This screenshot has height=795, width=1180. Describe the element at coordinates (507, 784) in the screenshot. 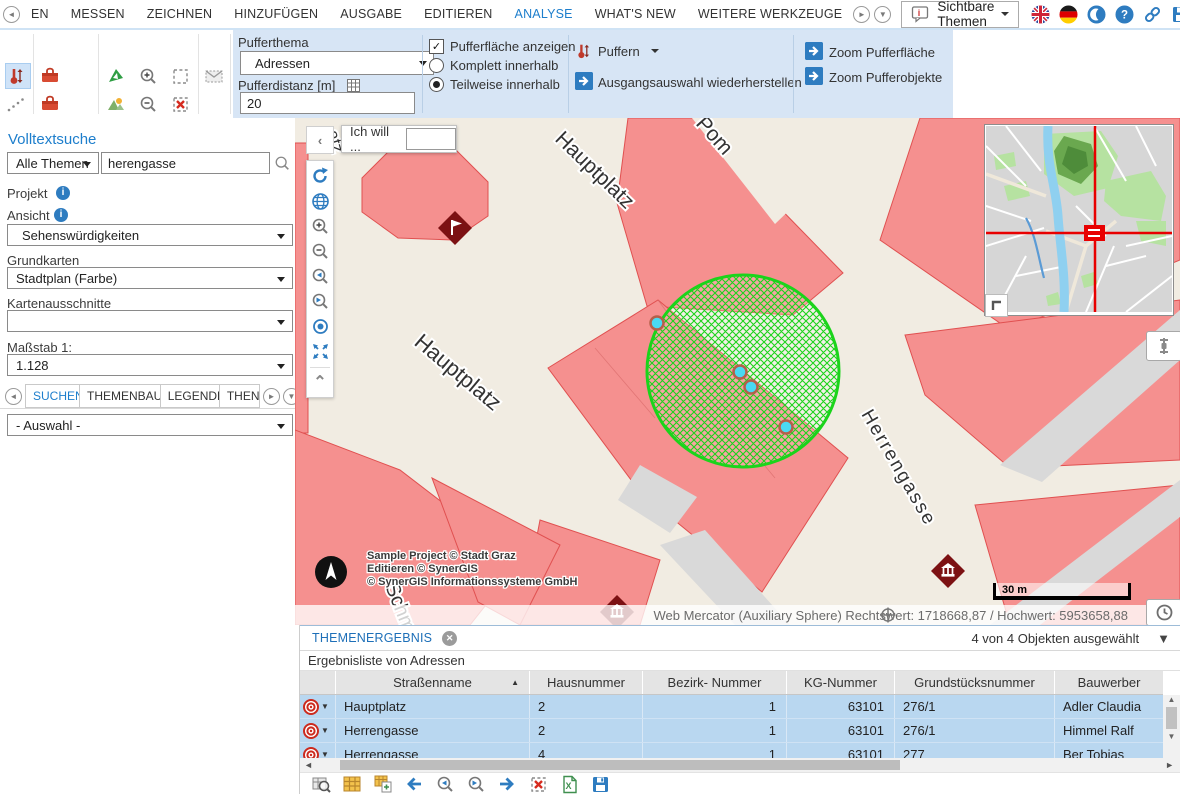

I see `next-record-icon` at that location.